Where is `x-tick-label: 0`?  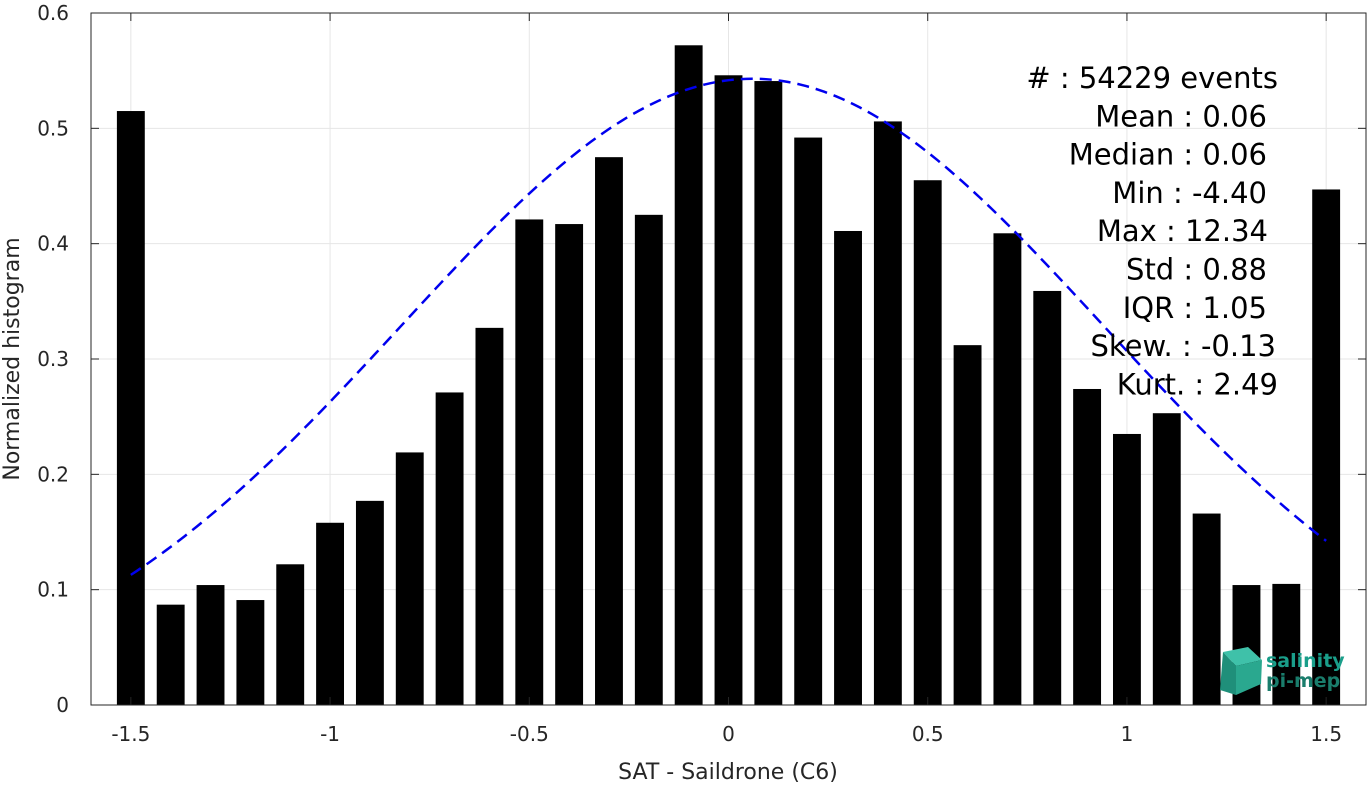 x-tick-label: 0 is located at coordinates (728, 734).